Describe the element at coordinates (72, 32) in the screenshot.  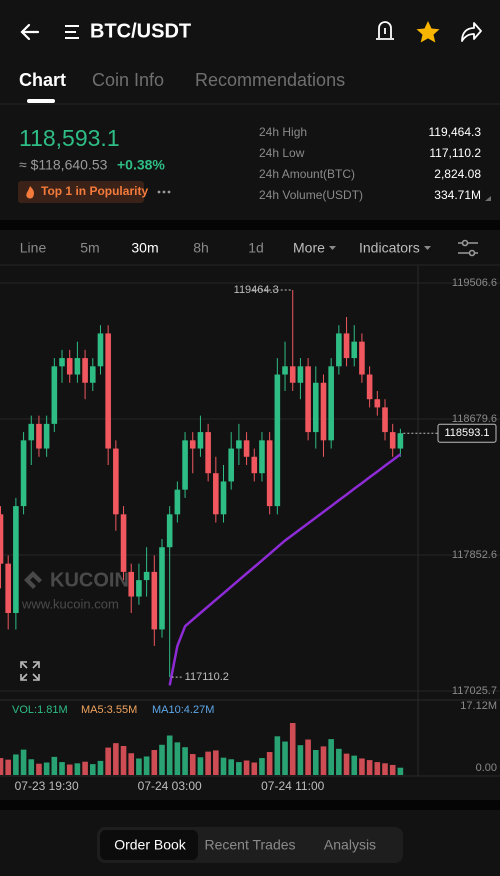
I see `menu-icon` at that location.